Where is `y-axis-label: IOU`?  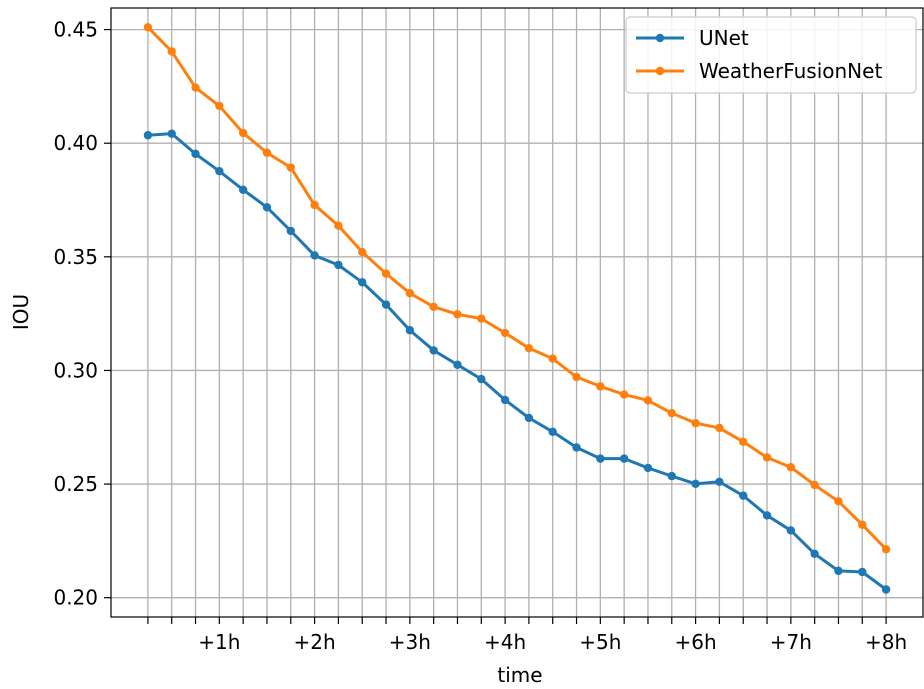 y-axis-label: IOU is located at coordinates (21, 312).